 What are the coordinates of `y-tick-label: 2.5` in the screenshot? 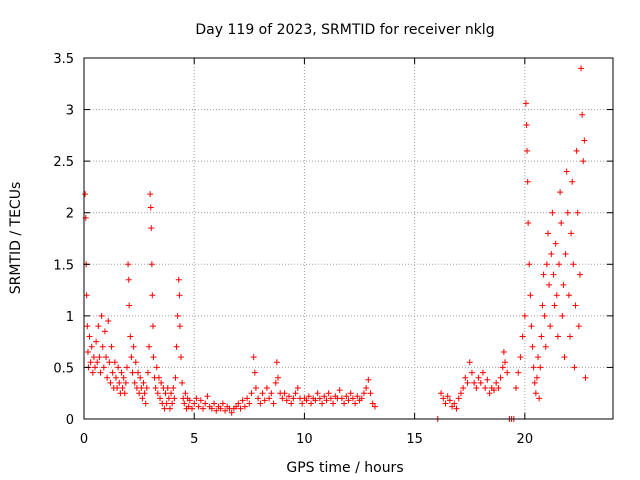 It's located at (63, 162).